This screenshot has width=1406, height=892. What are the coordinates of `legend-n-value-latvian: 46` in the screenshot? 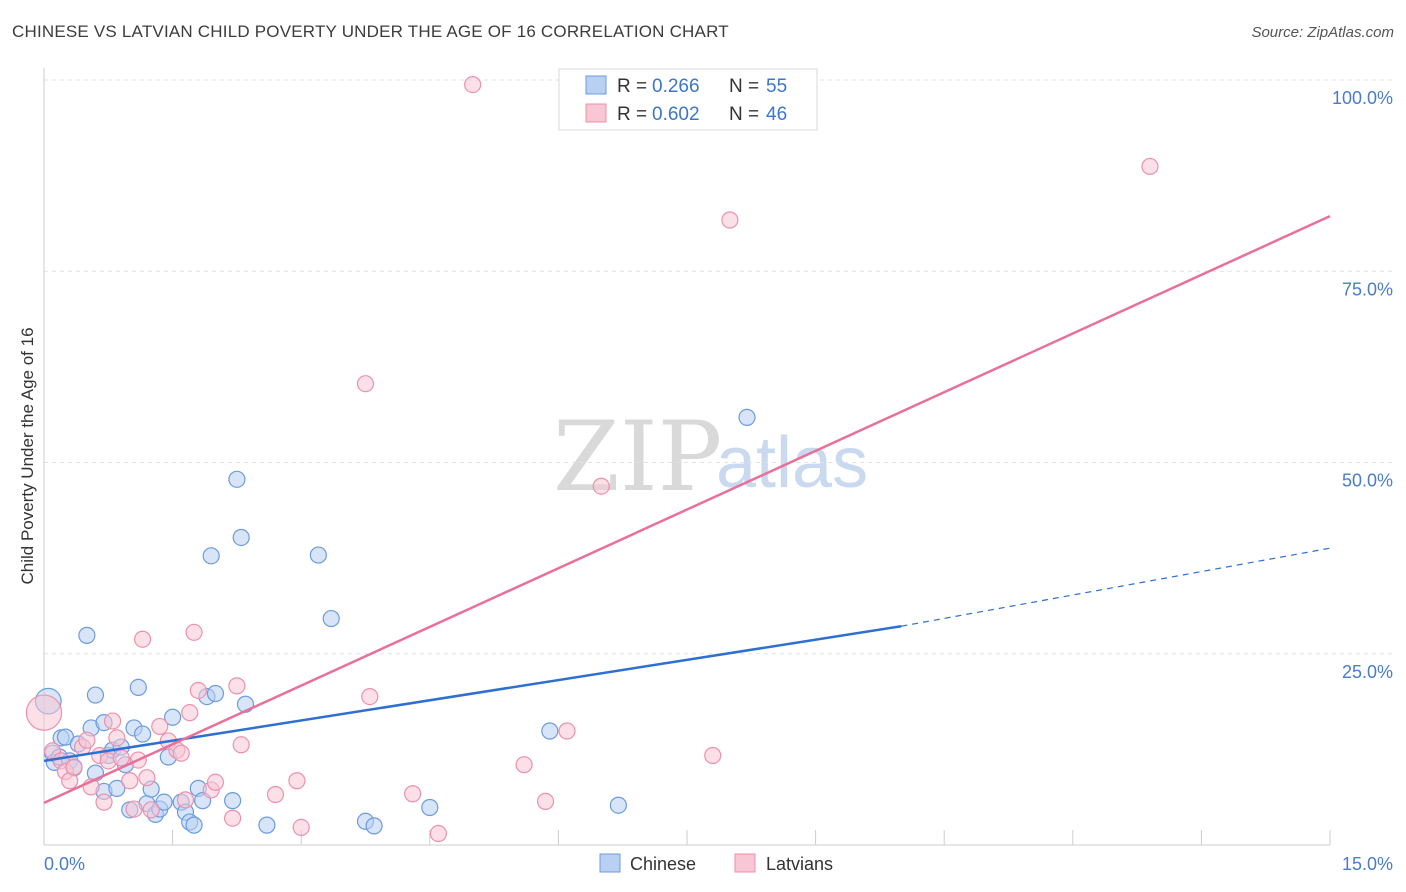 It's located at (776, 114).